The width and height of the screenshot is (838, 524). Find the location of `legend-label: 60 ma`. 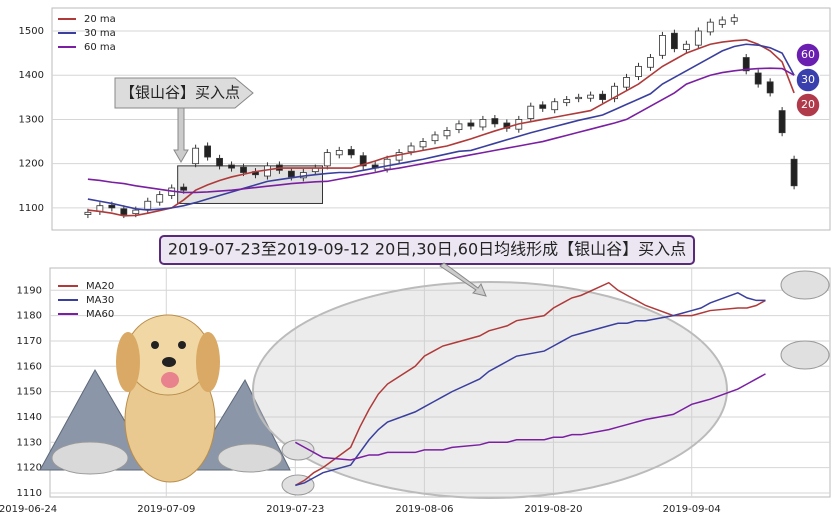

legend-label: 60 ma is located at coordinates (100, 47).